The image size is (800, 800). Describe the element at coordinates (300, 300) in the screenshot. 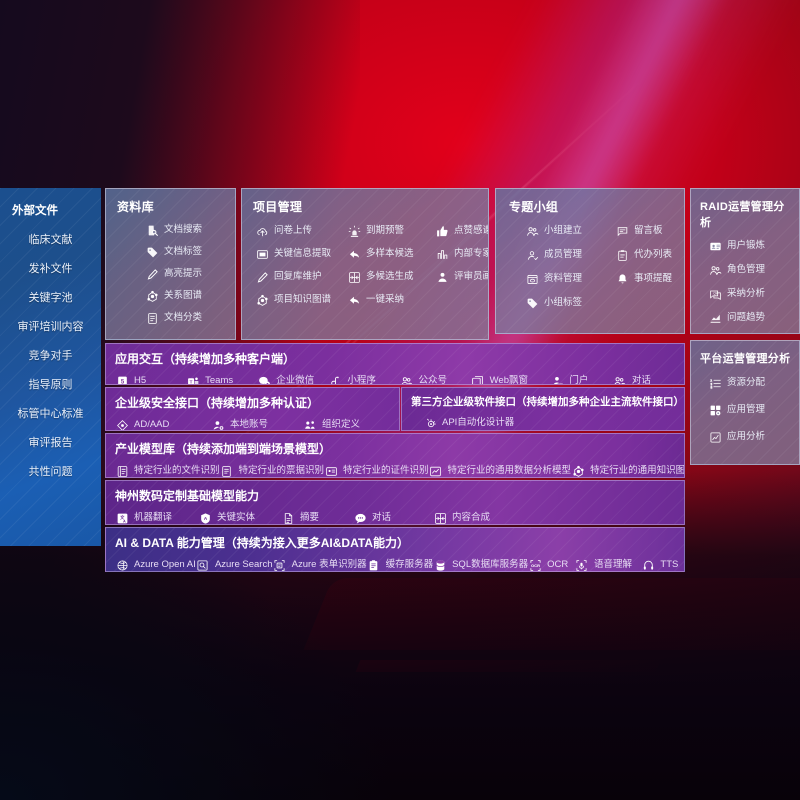

I see `project-item-knowledge-graph: 项目知识图谱` at that location.